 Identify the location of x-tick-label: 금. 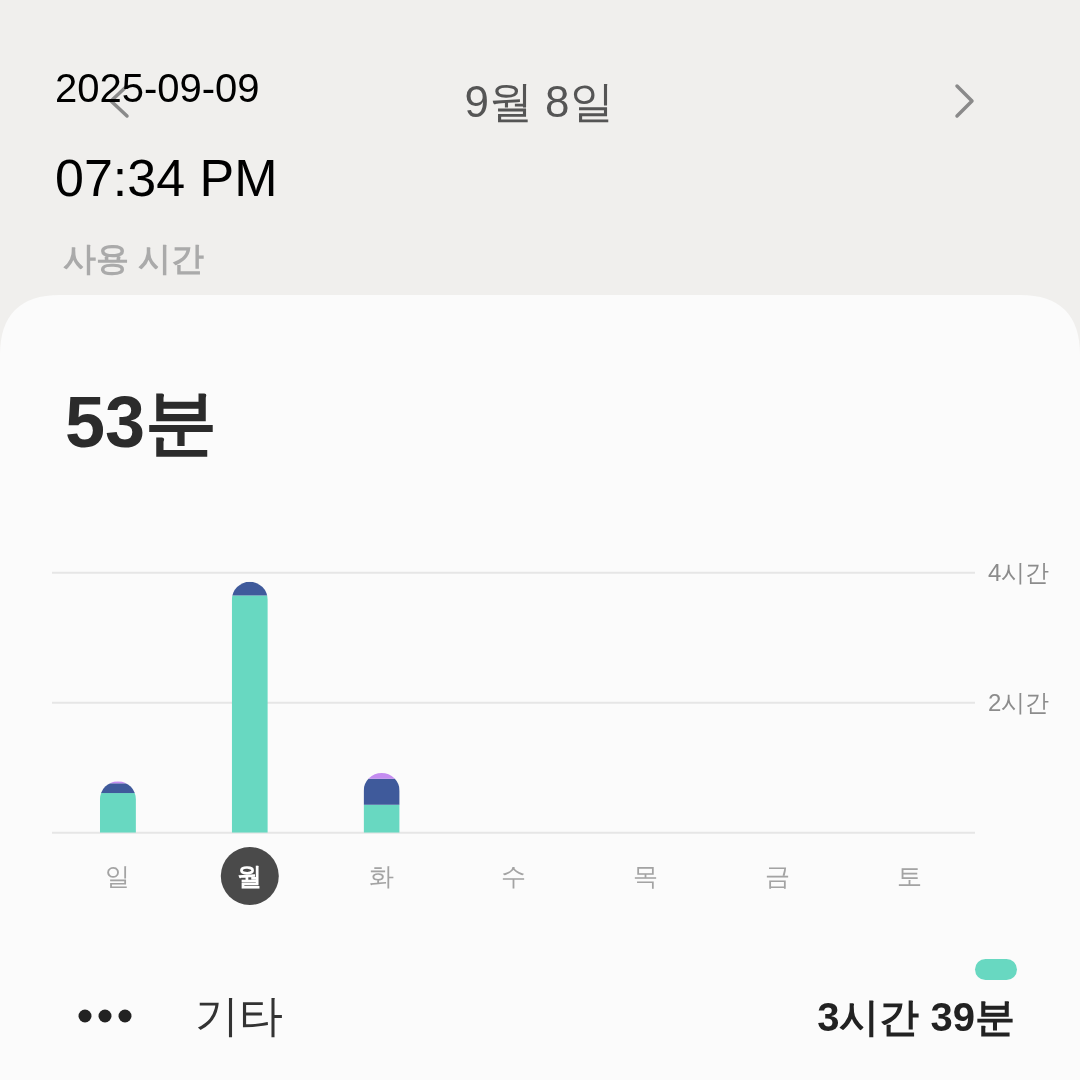
(777, 876).